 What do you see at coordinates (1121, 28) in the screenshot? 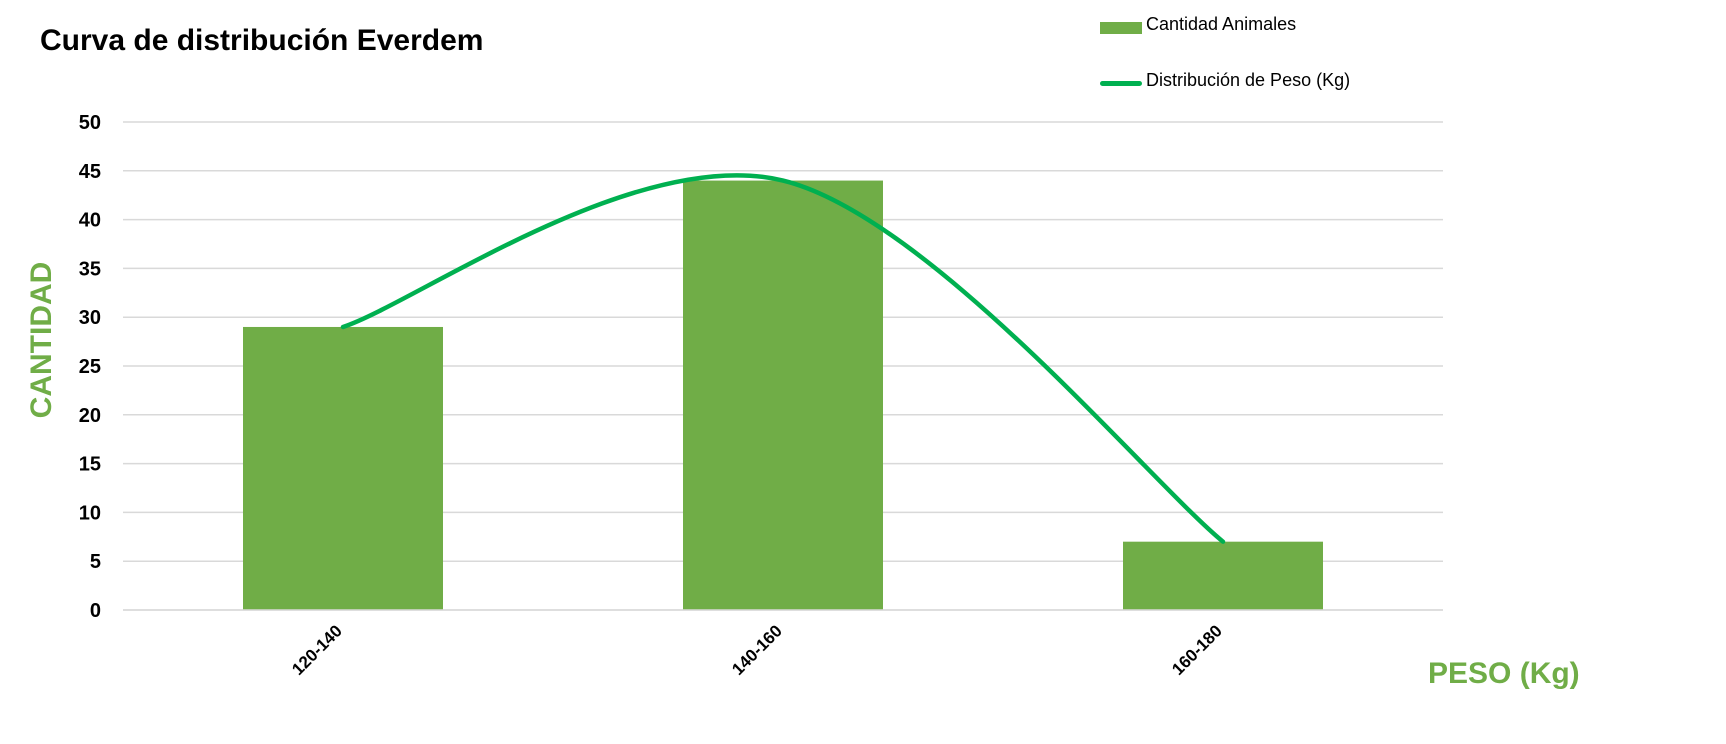
I see `legend-swatch-bars` at bounding box center [1121, 28].